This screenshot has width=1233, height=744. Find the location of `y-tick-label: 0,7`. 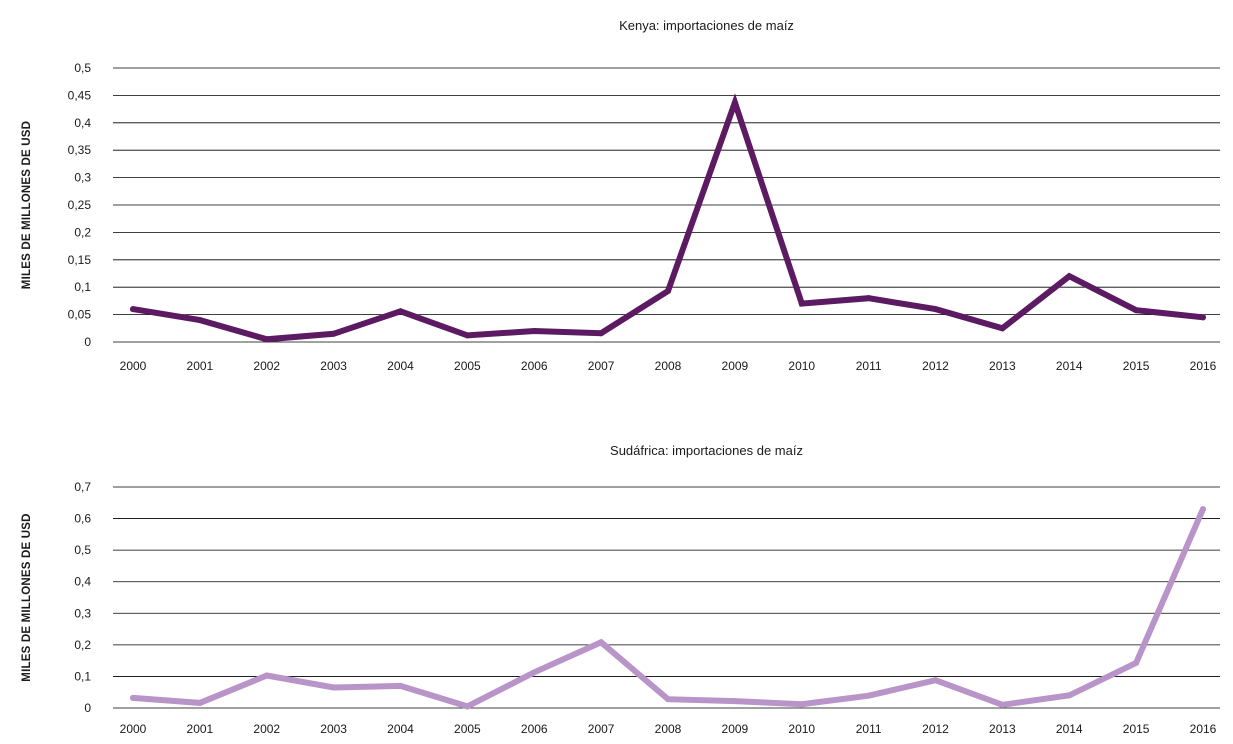

y-tick-label: 0,7 is located at coordinates (82, 487).